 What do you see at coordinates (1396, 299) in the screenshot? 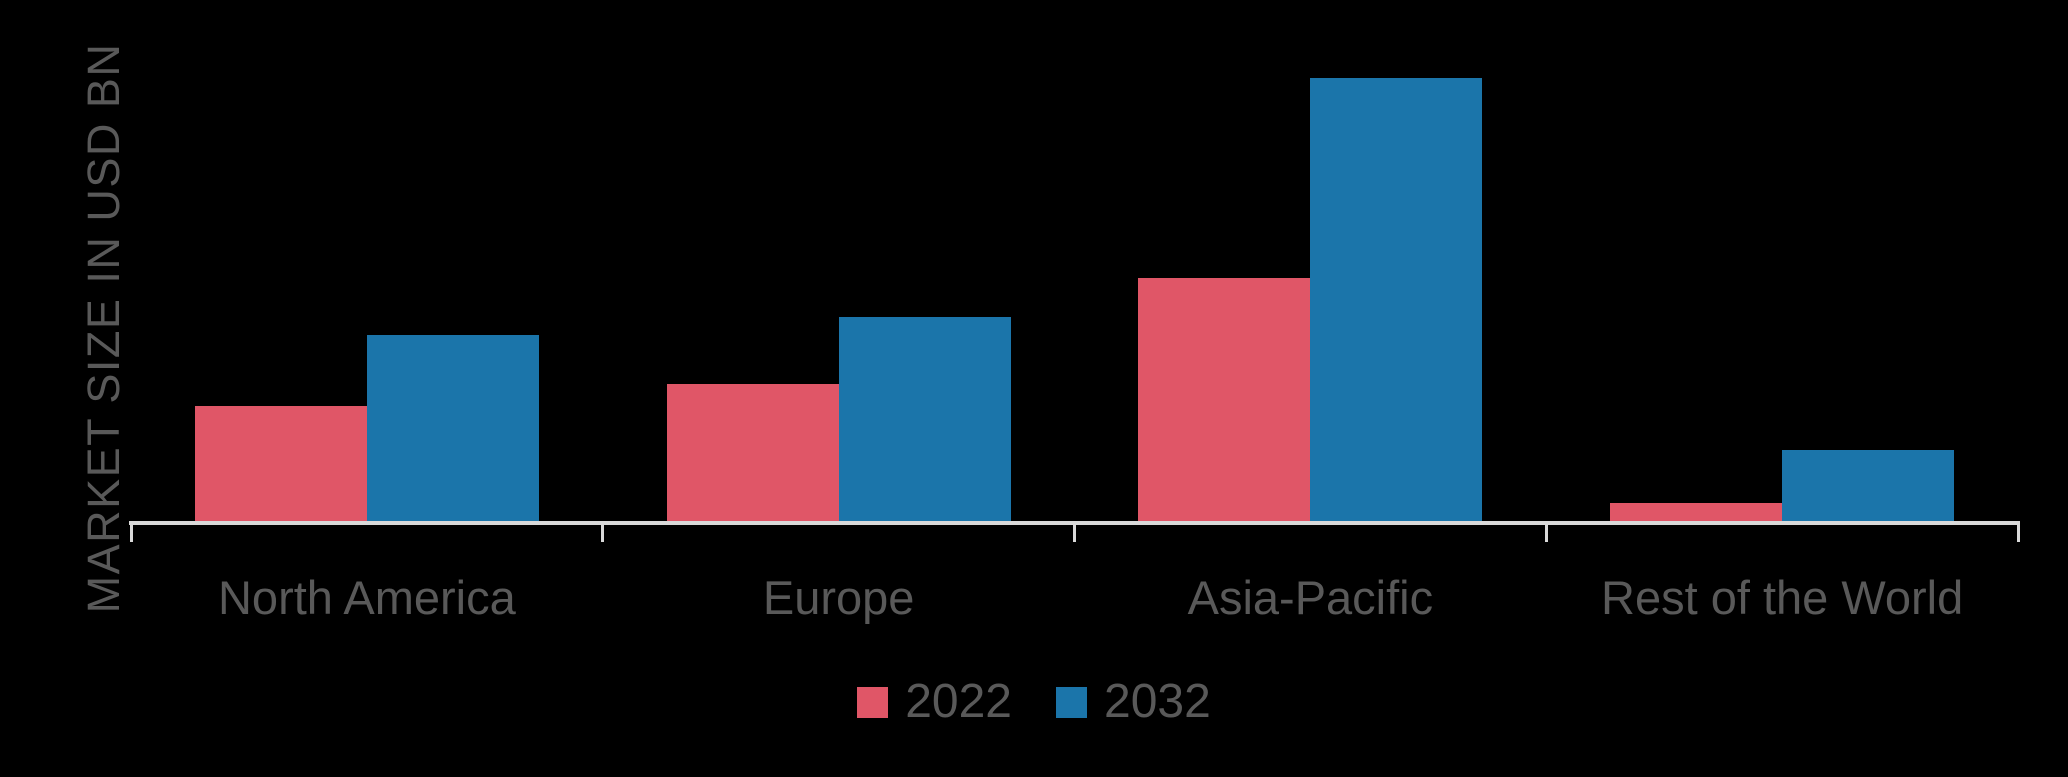
I see `bar-2032-asia-pacific` at bounding box center [1396, 299].